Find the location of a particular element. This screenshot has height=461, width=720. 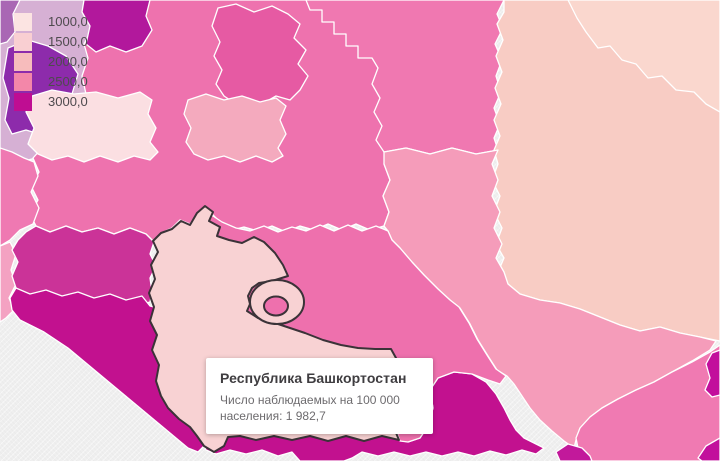

region-north-center-light-pink is located at coordinates (235, 128).